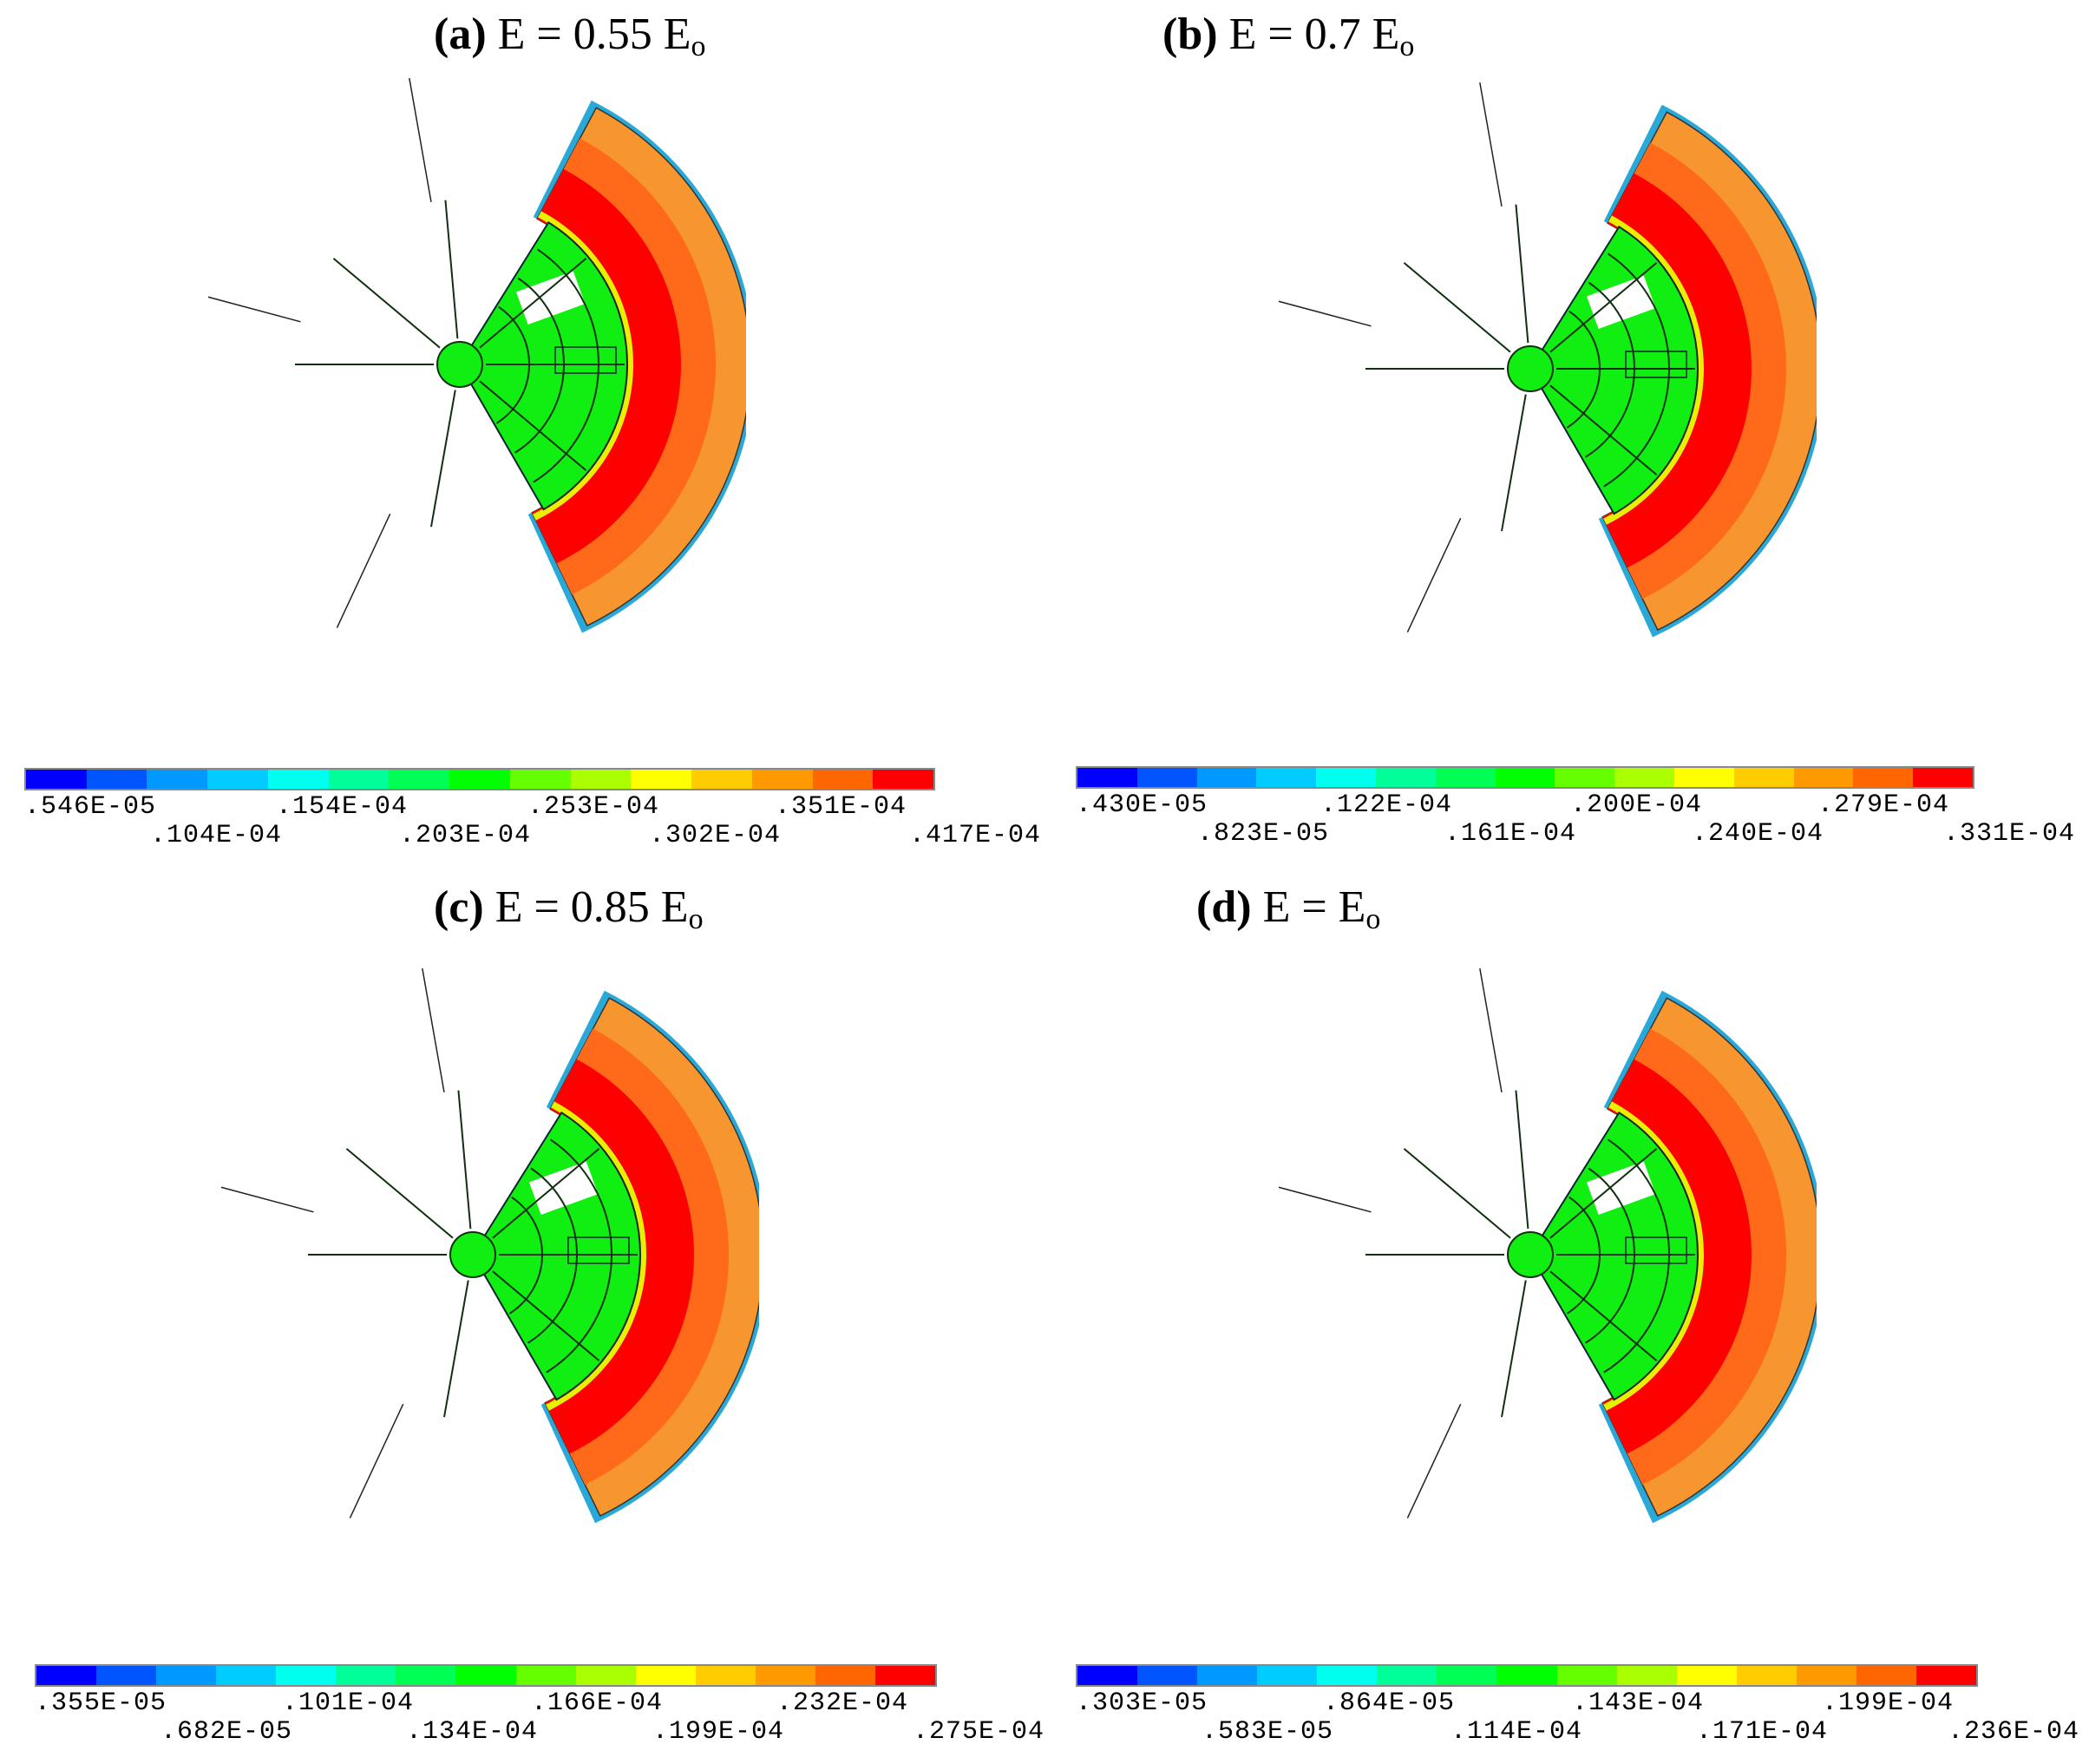 The image size is (2089, 1764). I want to click on colorbar-tick-label: .101E-04, so click(348, 1703).